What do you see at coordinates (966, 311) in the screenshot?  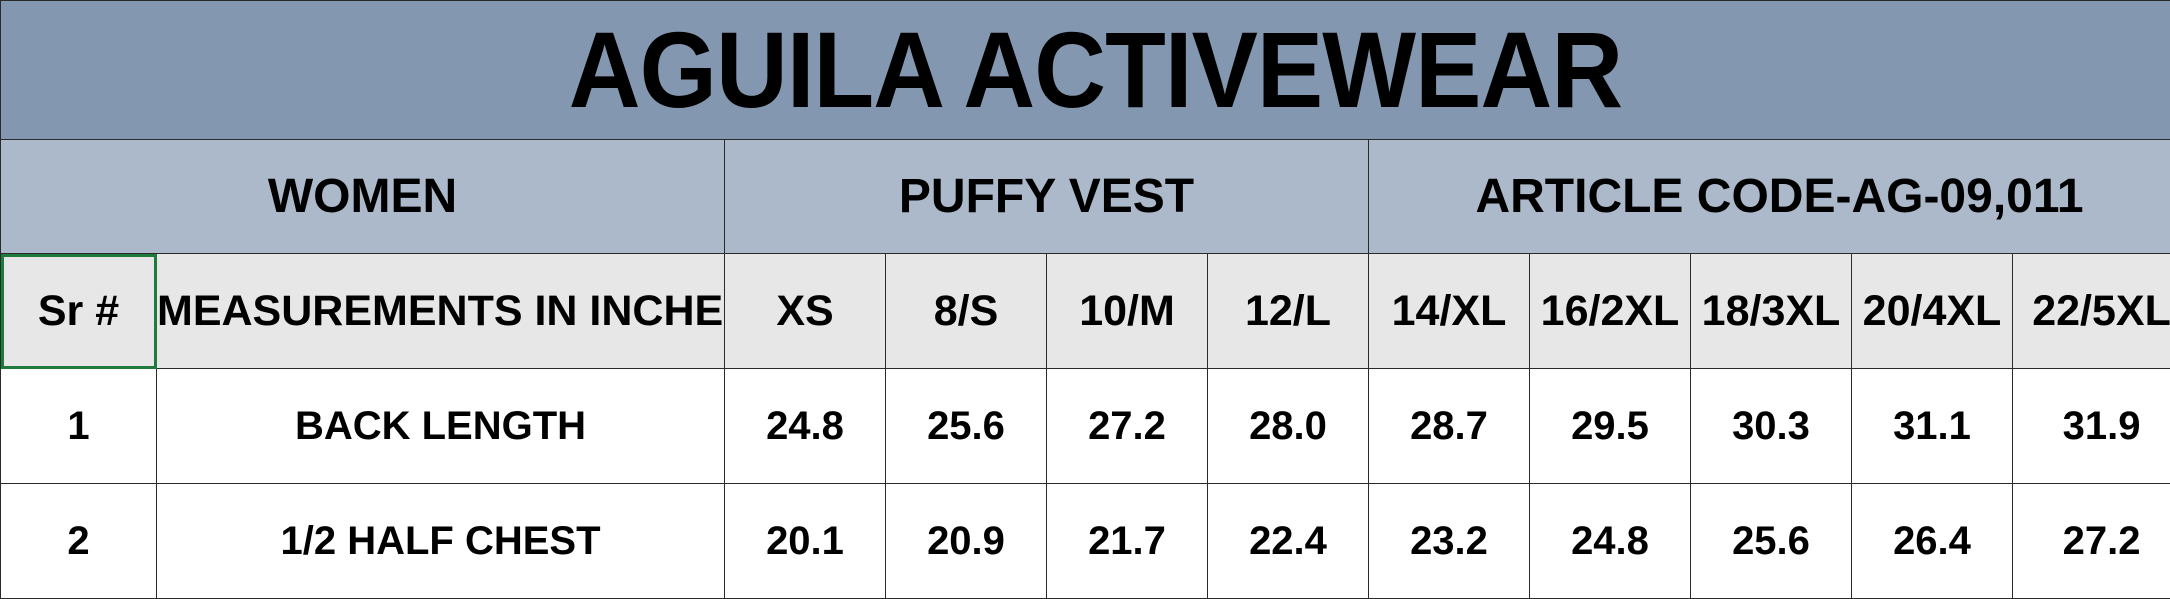 I see `size-header-8-s: 8/S` at bounding box center [966, 311].